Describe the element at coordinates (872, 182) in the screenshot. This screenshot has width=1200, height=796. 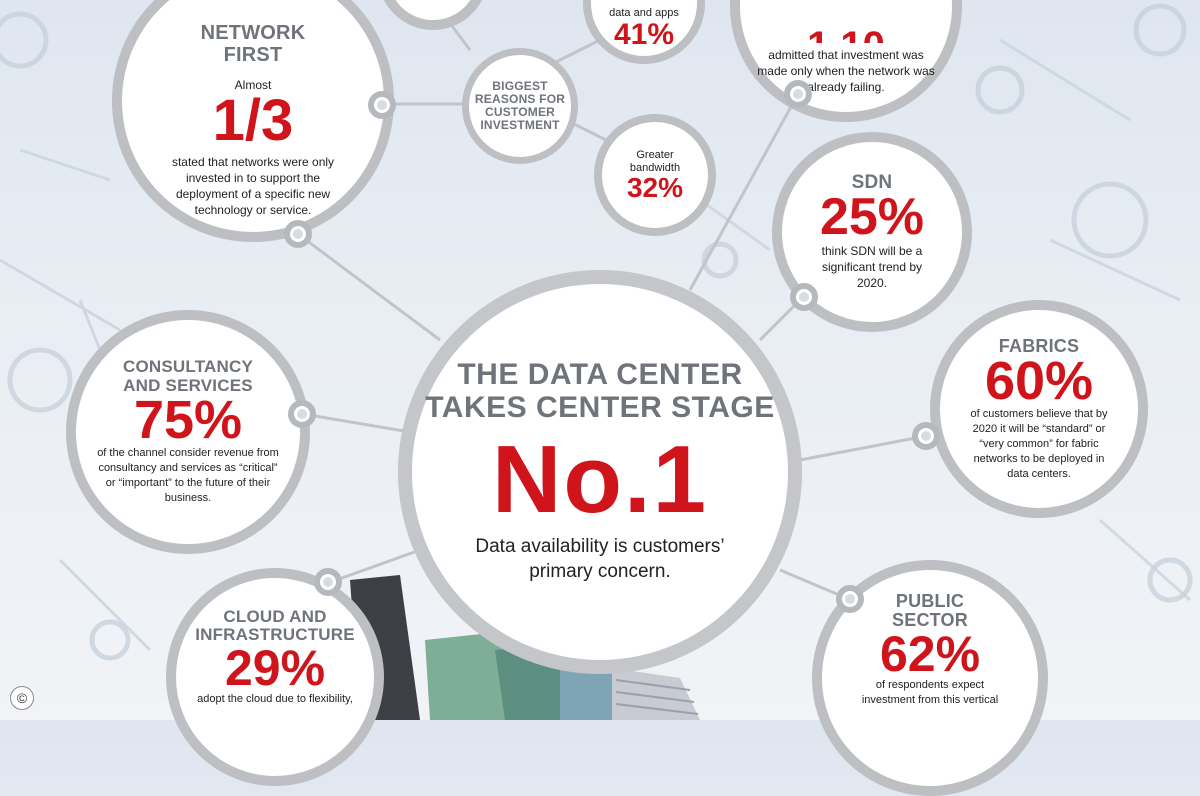
I see `sdn-title: SDN` at that location.